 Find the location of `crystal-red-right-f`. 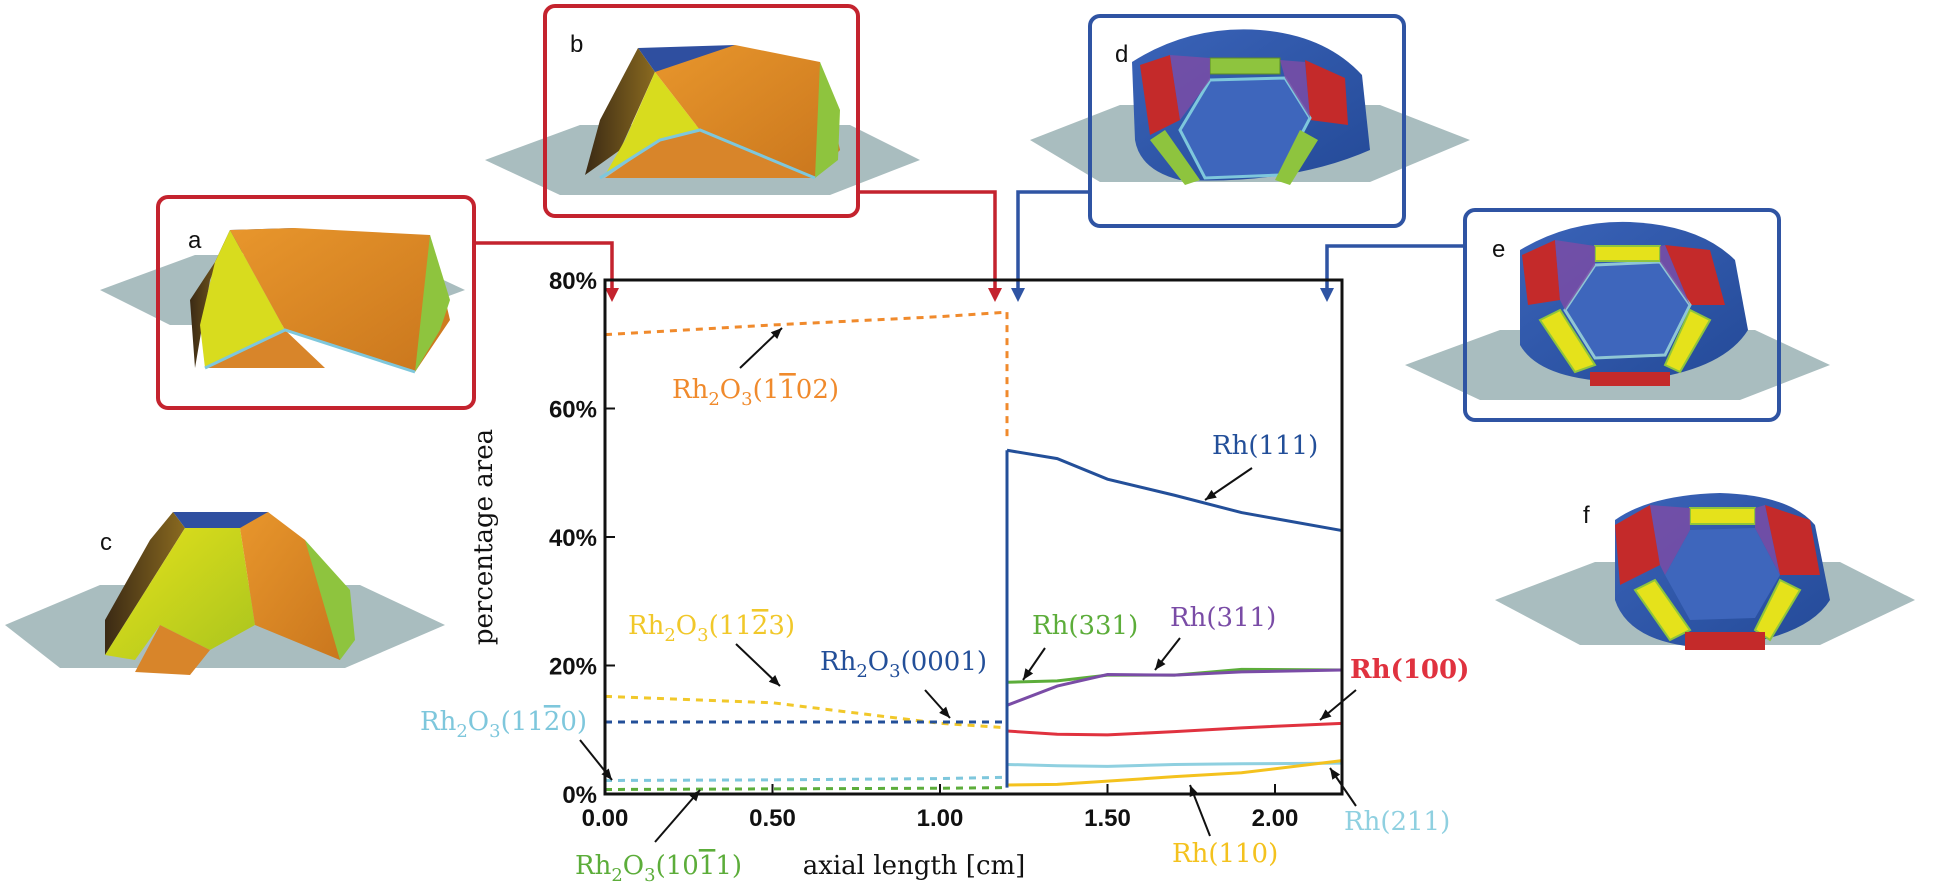

crystal-red-right-f is located at coordinates (1792, 540).